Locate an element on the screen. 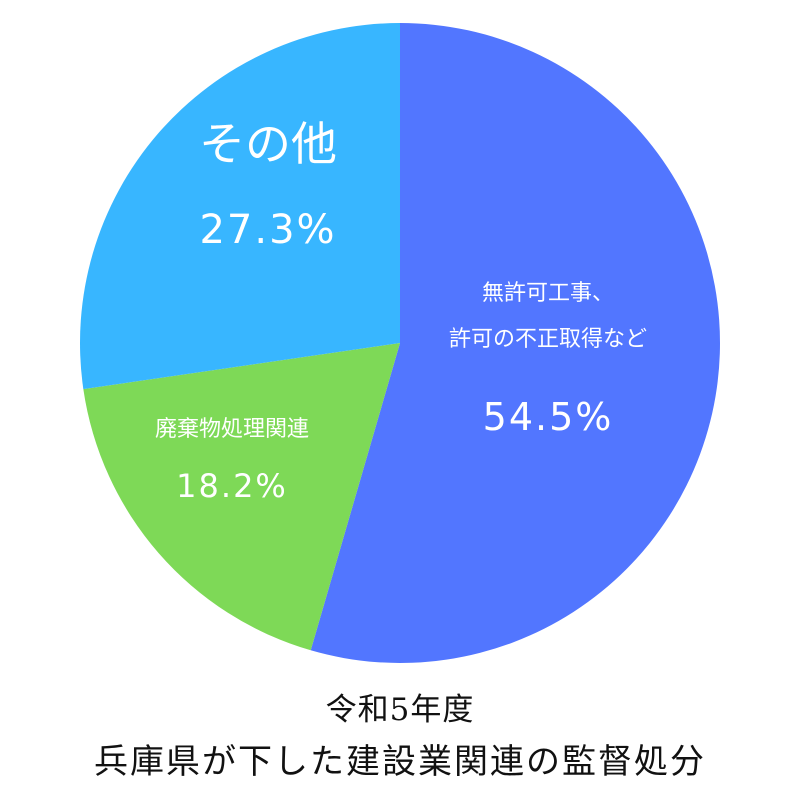  slice-label-permit-line-2: 許可の不正取得など is located at coordinates (548, 339).